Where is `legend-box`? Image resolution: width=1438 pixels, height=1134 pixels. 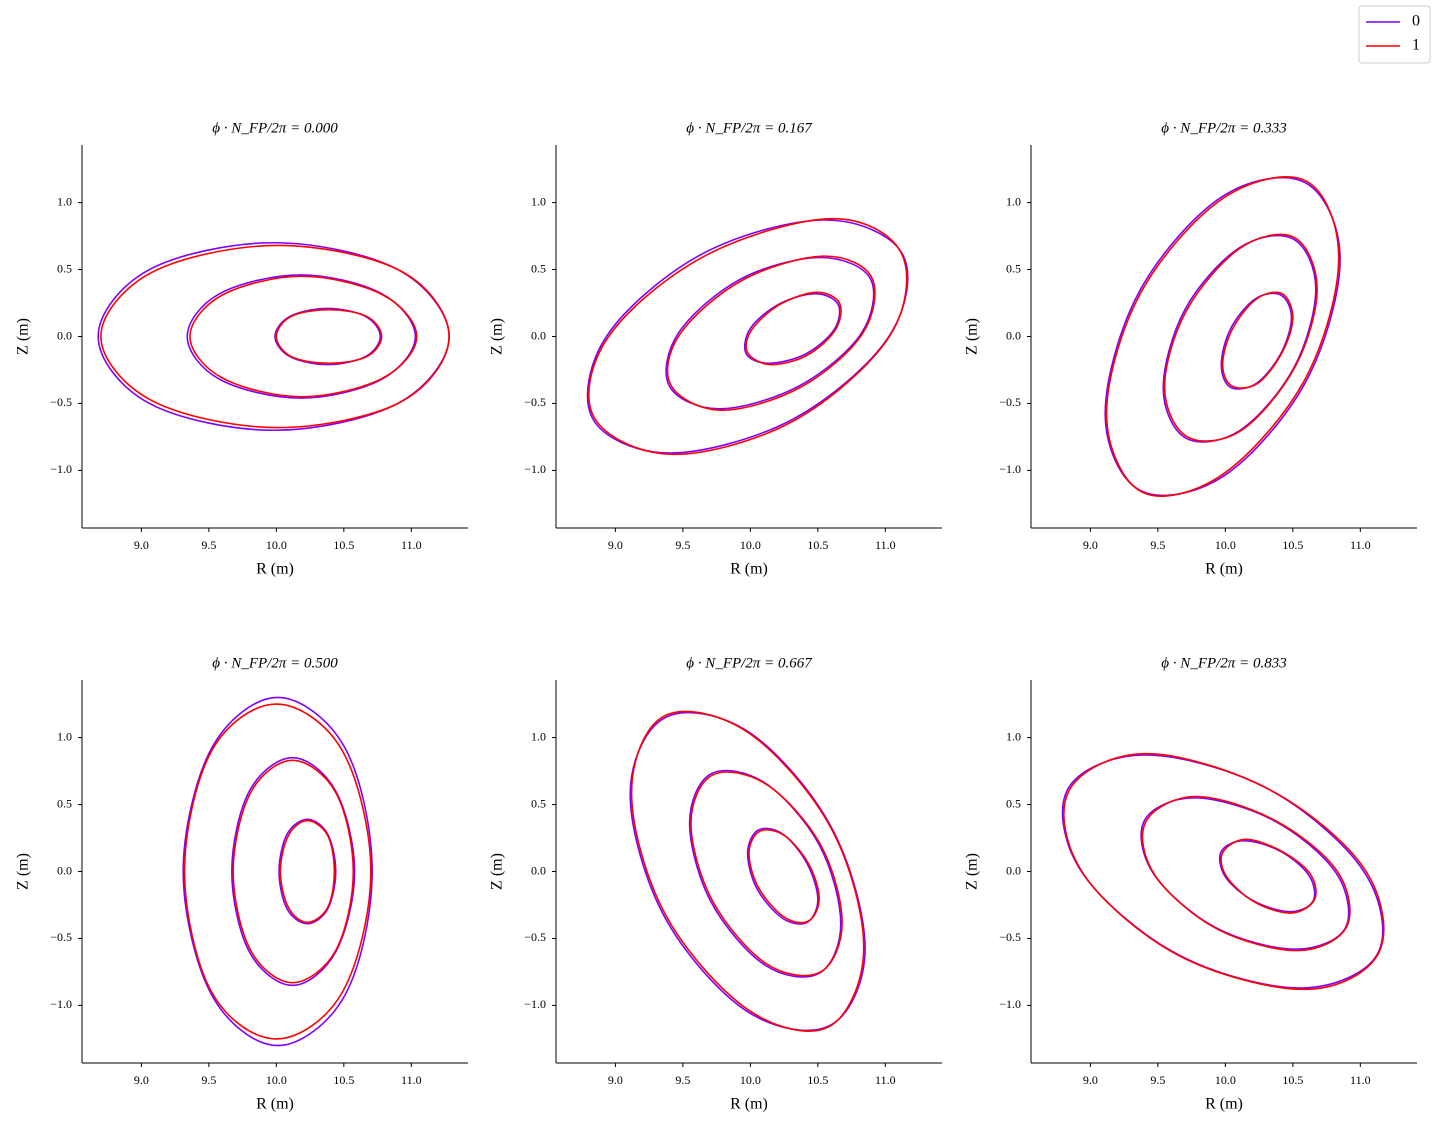
legend-box is located at coordinates (1394, 34).